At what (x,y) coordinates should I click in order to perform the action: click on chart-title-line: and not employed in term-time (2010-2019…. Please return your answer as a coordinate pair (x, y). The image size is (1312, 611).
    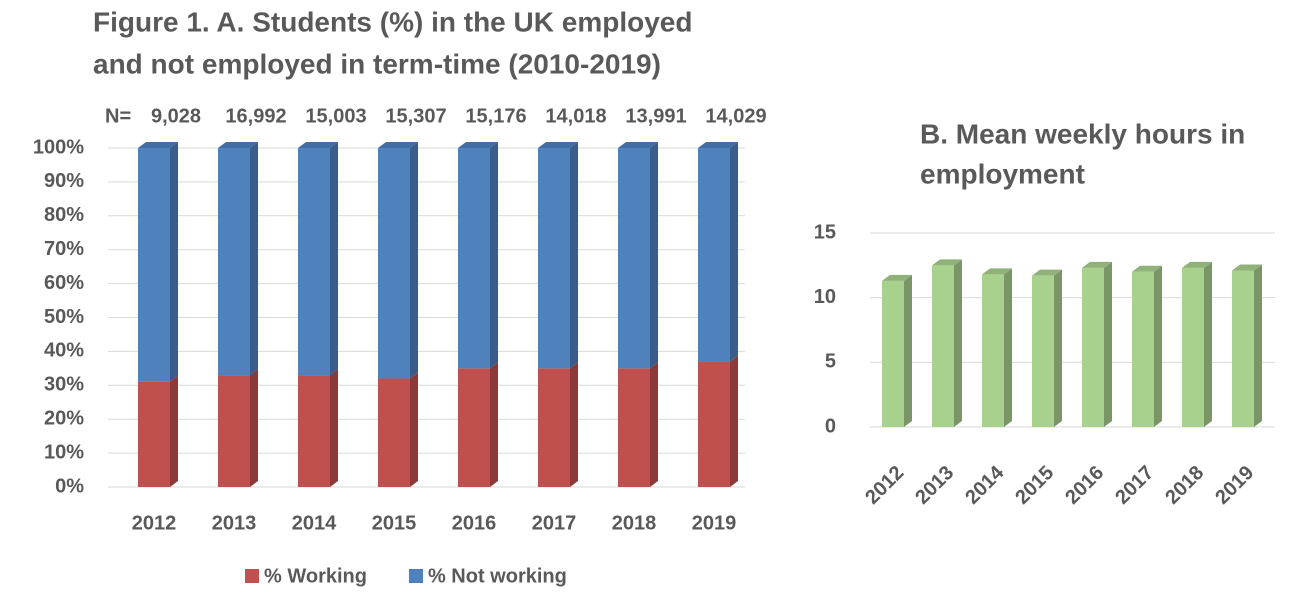
    Looking at the image, I should click on (377, 63).